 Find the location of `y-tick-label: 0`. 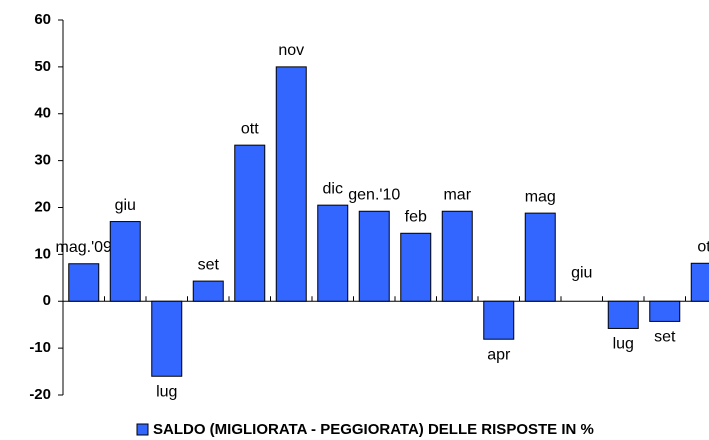

y-tick-label: 0 is located at coordinates (47, 300).